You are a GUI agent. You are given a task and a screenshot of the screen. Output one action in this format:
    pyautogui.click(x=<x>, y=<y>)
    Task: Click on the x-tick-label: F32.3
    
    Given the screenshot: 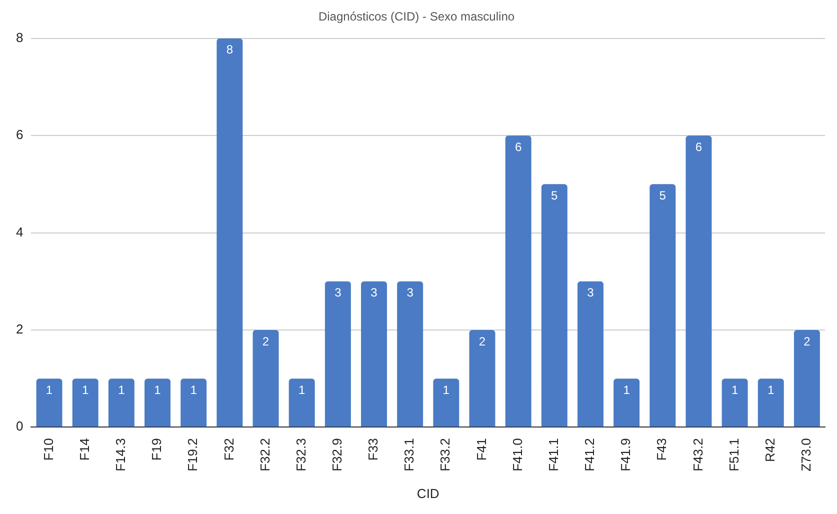 What is the action you would take?
    pyautogui.click(x=300, y=455)
    